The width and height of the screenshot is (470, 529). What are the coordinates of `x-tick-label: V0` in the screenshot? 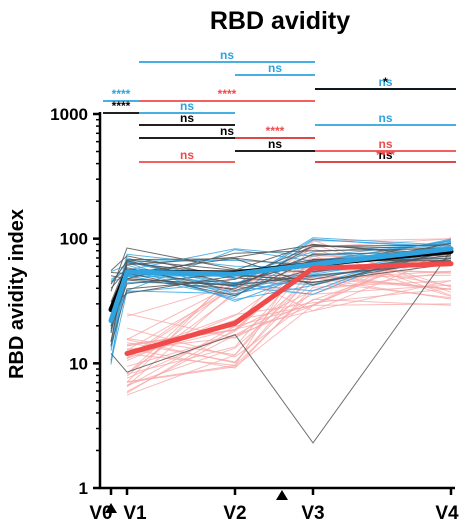 It's located at (100, 513).